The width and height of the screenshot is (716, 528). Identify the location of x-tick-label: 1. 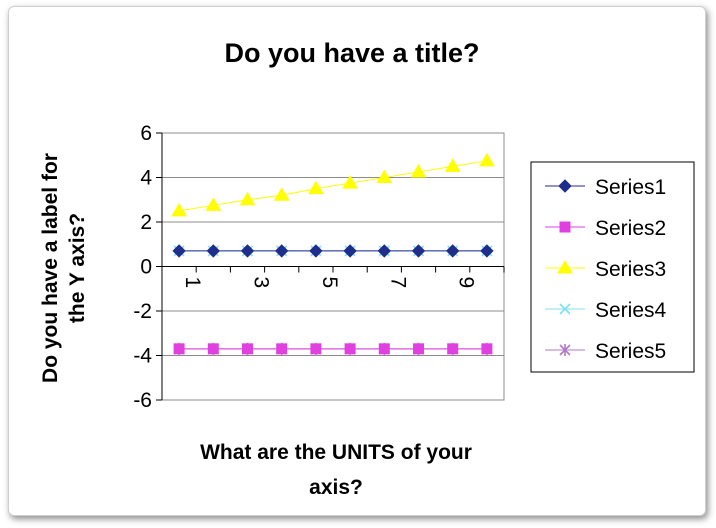
(192, 283).